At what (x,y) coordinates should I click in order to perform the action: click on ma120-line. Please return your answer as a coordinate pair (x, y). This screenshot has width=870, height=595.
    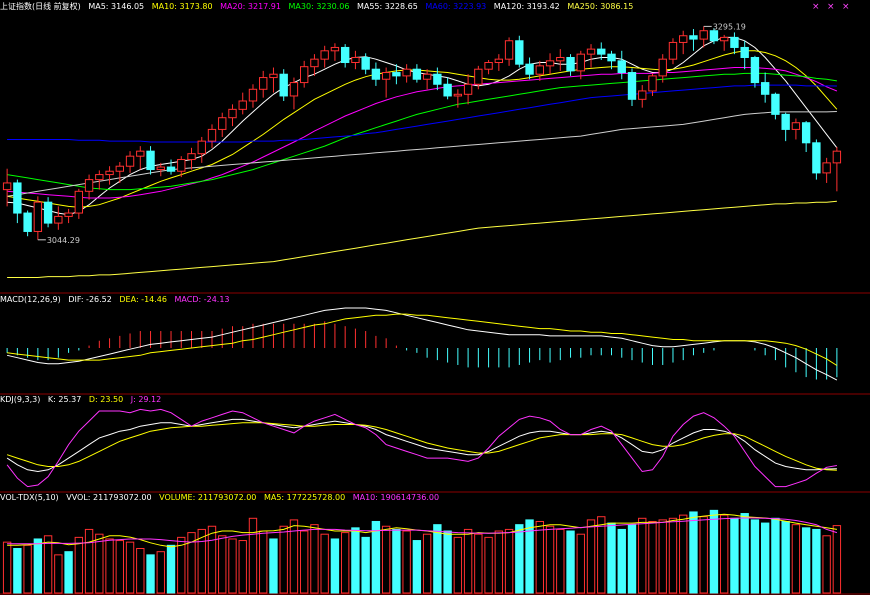
    Looking at the image, I should click on (422, 154).